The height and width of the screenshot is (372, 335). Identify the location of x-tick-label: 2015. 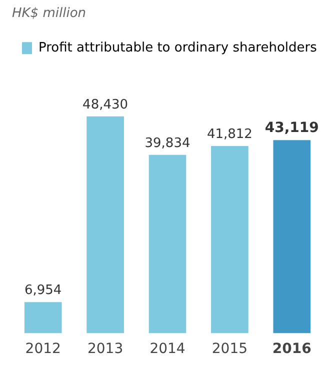
(230, 349).